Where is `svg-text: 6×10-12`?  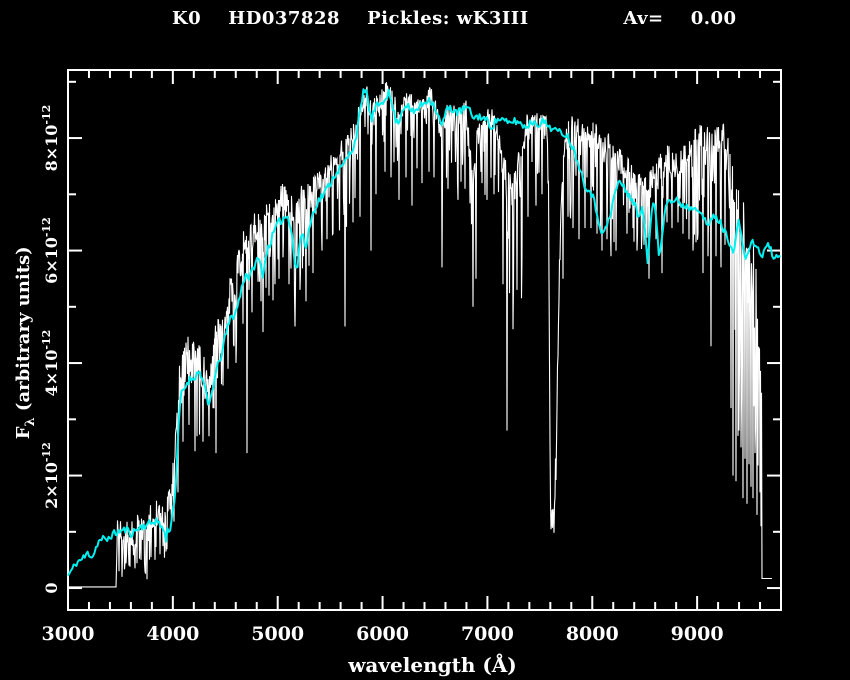 svg-text: 6×10-12 is located at coordinates (50, 250).